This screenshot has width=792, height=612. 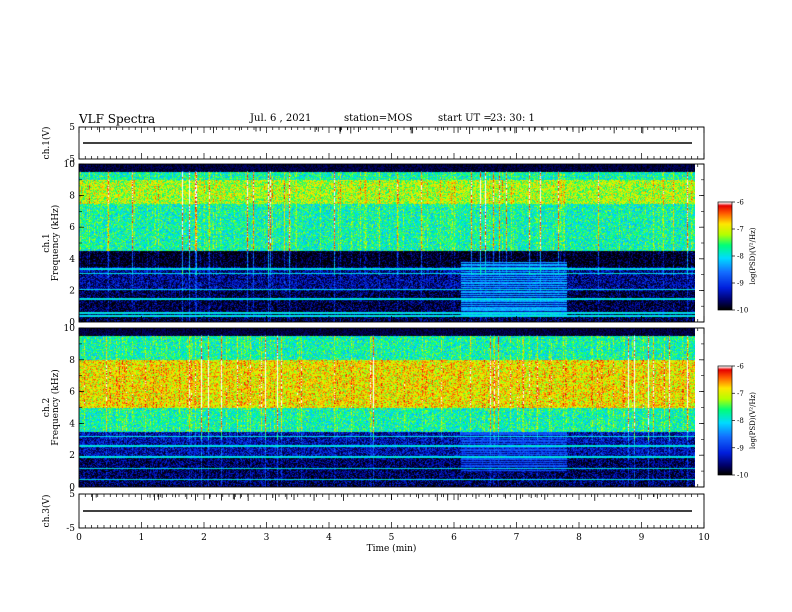 What do you see at coordinates (579, 538) in the screenshot?
I see `x-tick-label: 8` at bounding box center [579, 538].